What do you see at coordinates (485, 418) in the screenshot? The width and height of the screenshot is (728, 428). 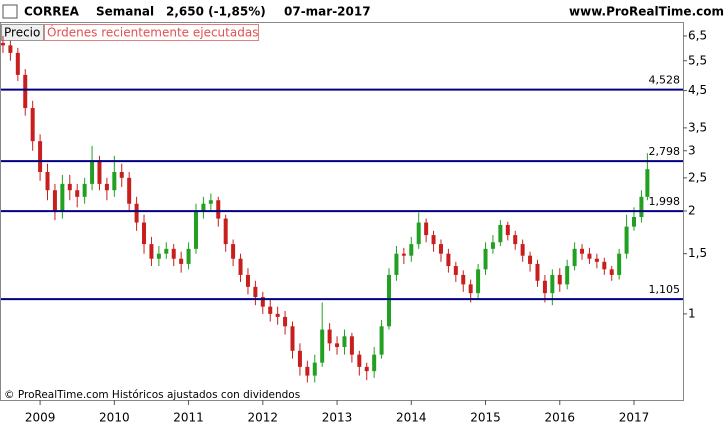 I see `x-tick-label: 2015` at bounding box center [485, 418].